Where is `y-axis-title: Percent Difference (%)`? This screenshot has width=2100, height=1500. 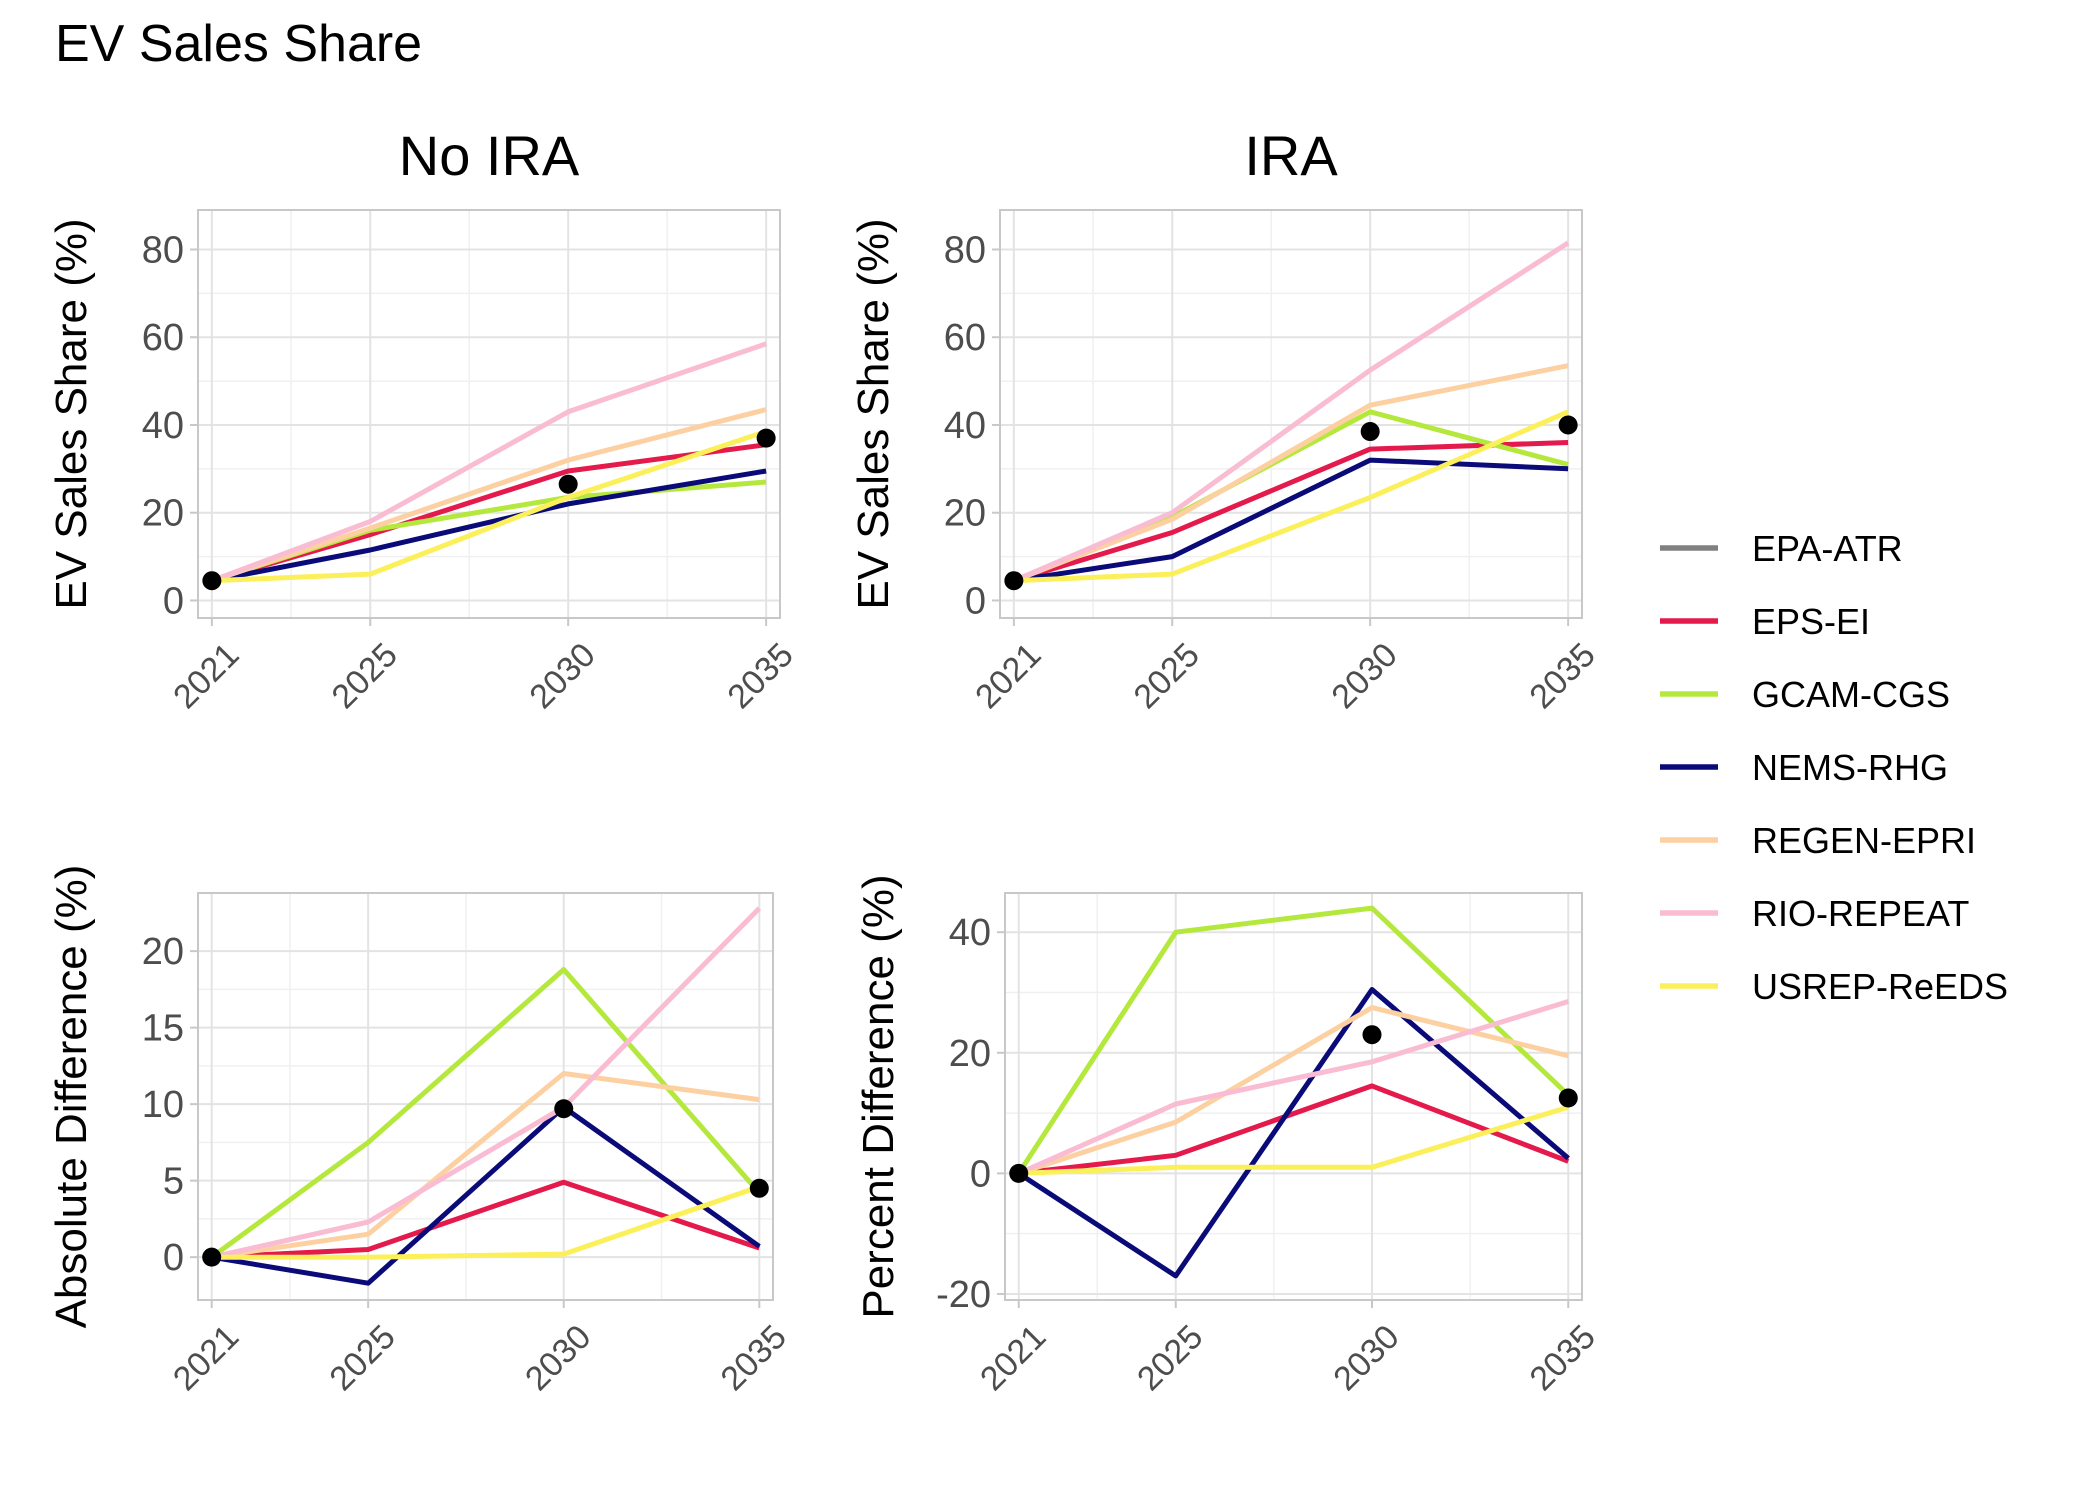
y-axis-title: Percent Difference (%) is located at coordinates (878, 1096).